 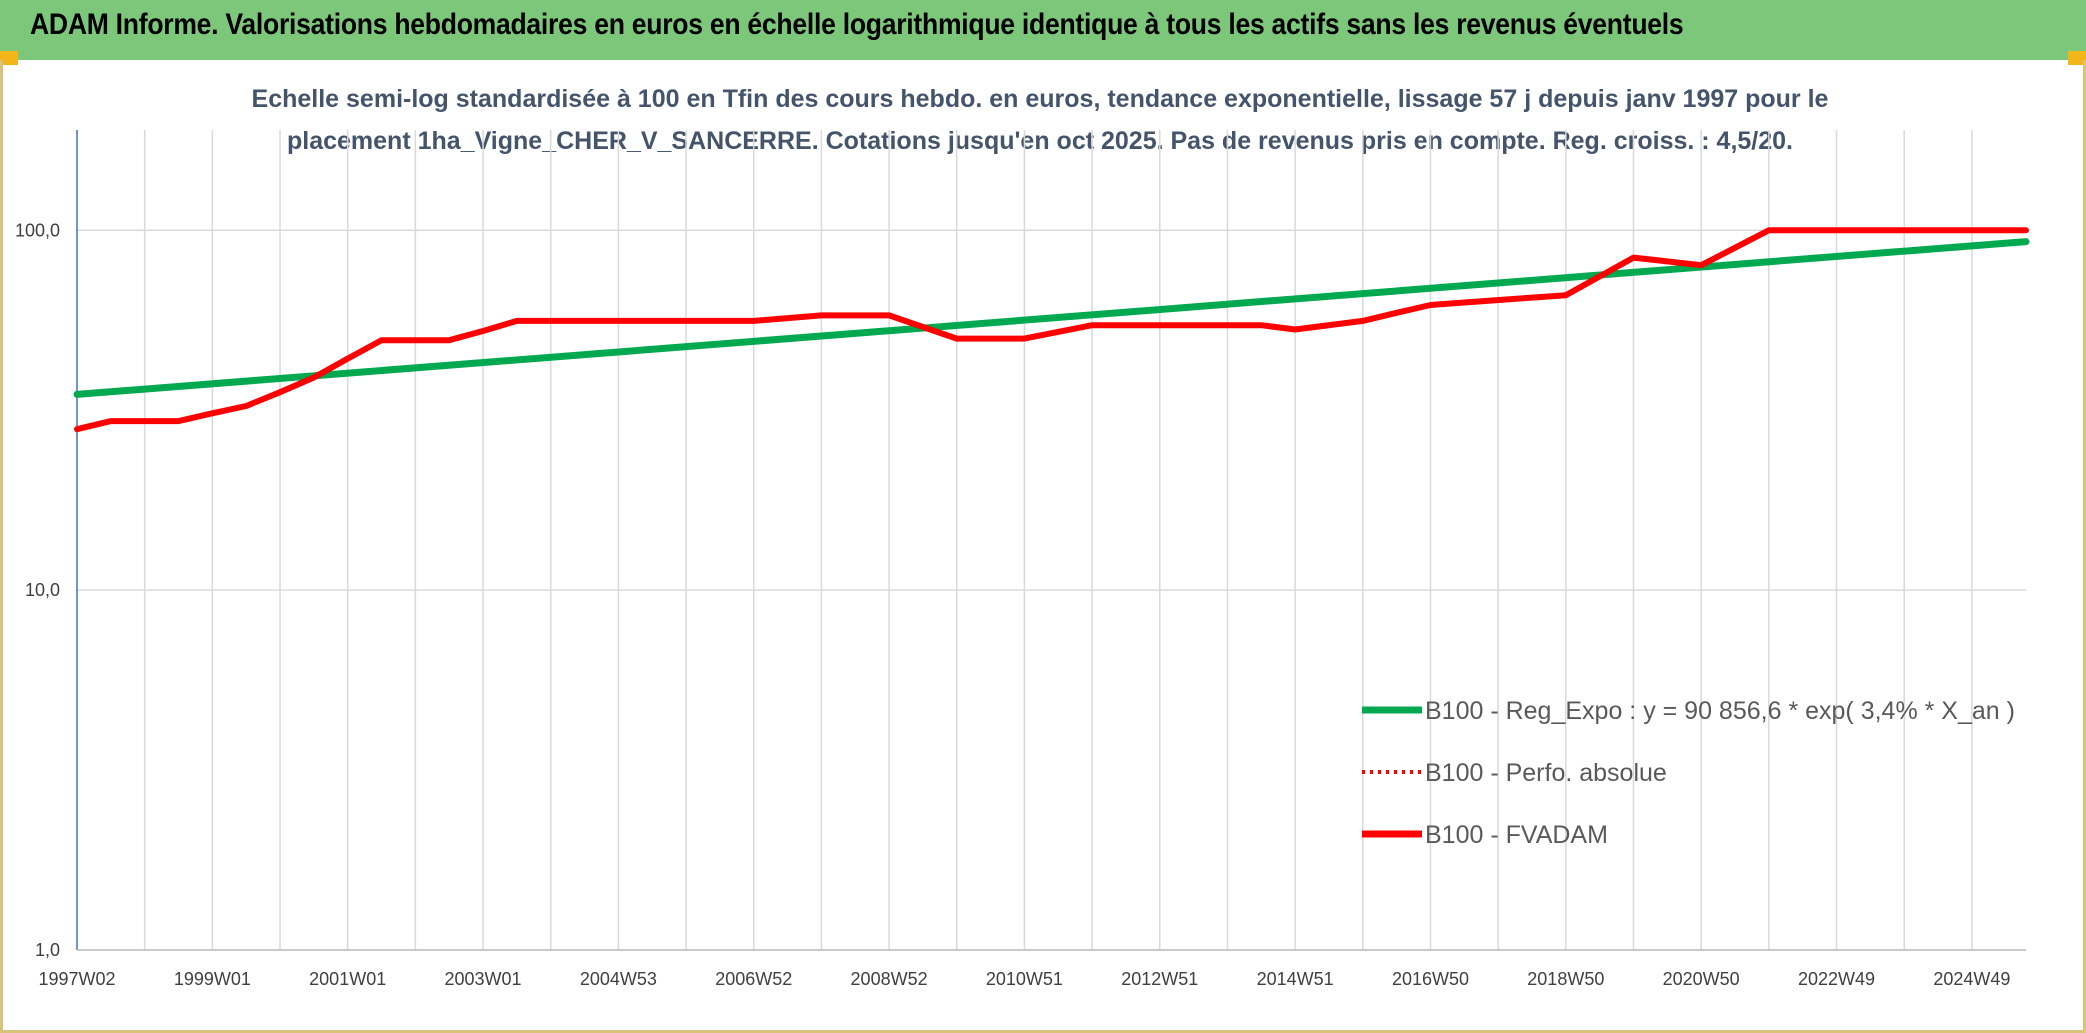 I want to click on frame-right, so click(x=2084, y=546).